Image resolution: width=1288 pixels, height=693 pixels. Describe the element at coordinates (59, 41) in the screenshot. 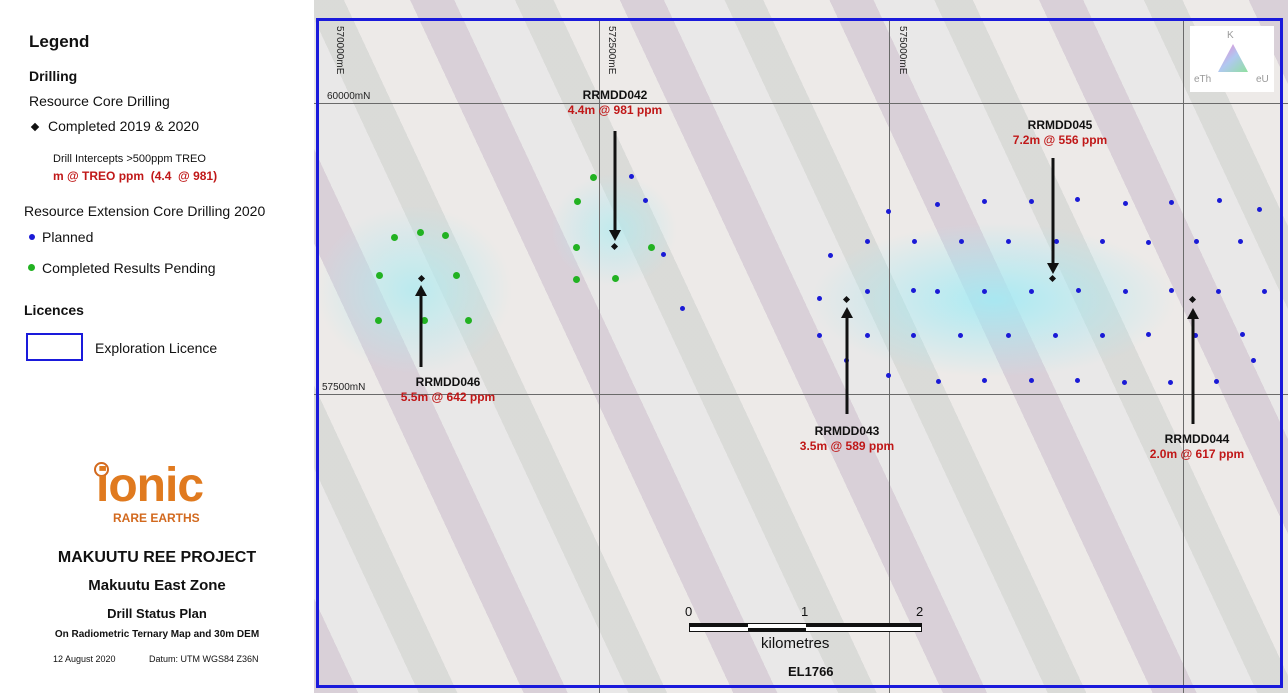

I see `legend-title: Legend` at that location.